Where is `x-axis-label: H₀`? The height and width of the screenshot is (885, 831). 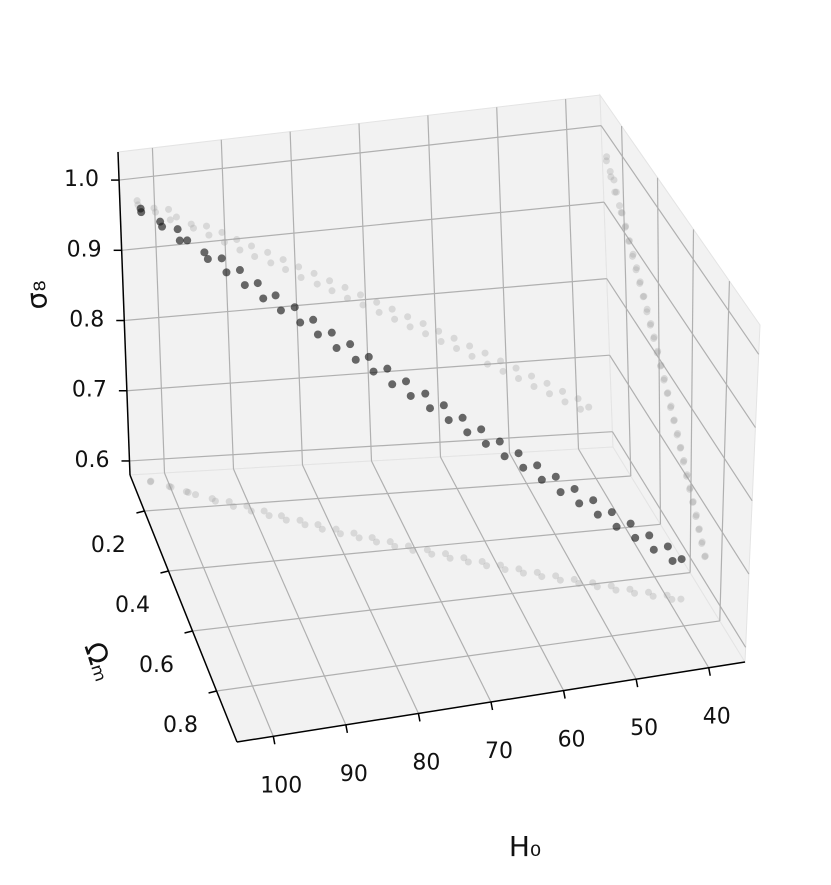
x-axis-label: H₀ is located at coordinates (525, 846).